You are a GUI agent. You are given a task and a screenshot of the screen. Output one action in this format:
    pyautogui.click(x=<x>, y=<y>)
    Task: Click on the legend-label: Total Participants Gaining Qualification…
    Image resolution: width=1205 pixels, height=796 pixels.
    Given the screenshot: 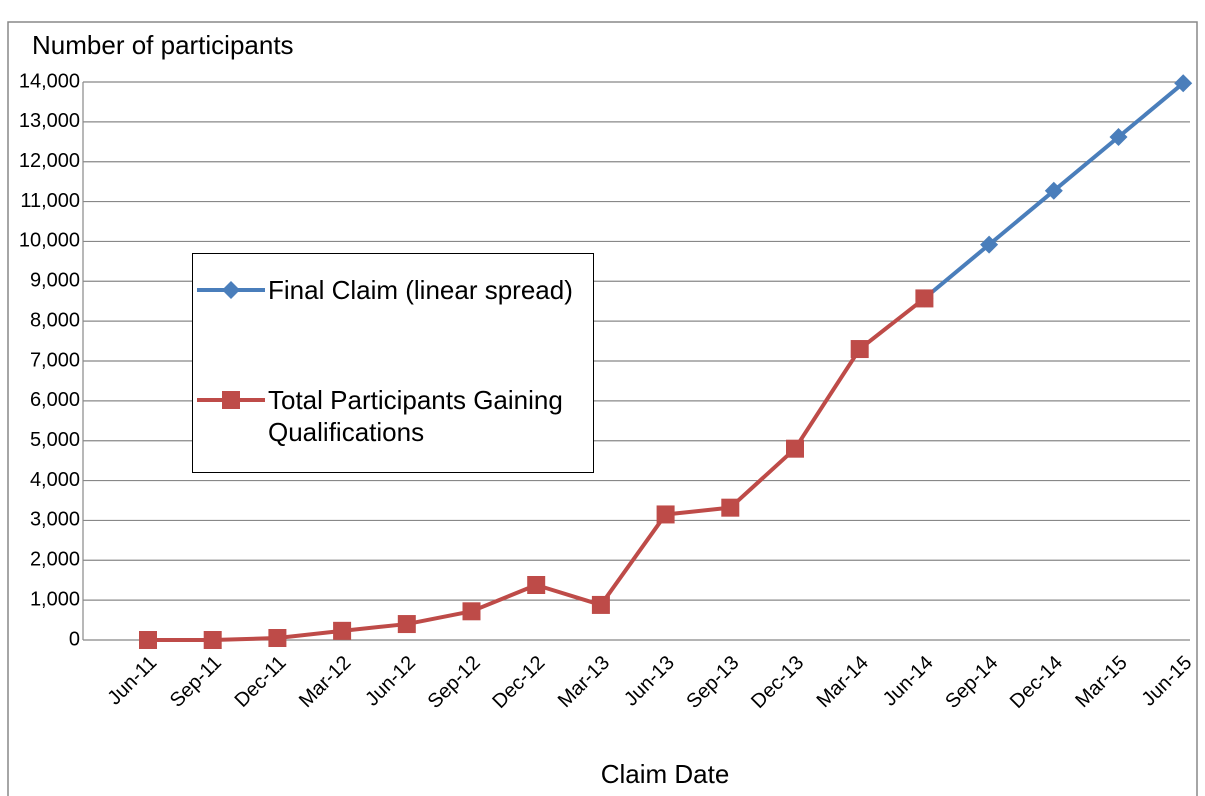 What is the action you would take?
    pyautogui.click(x=415, y=416)
    